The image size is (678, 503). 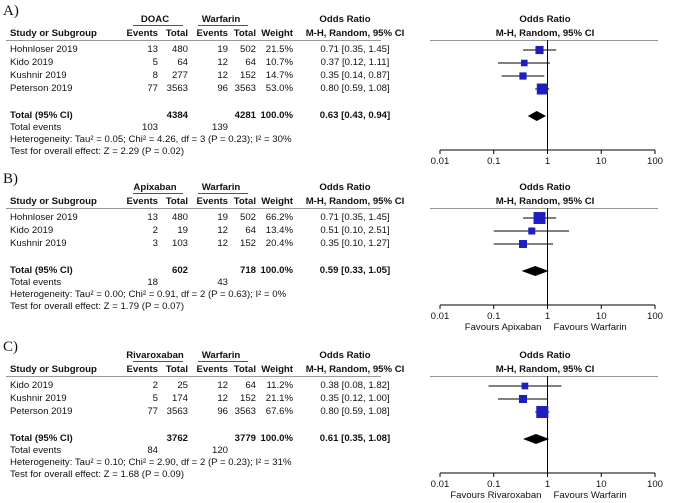 What do you see at coordinates (182, 62) in the screenshot?
I see `drug-total: 64` at bounding box center [182, 62].